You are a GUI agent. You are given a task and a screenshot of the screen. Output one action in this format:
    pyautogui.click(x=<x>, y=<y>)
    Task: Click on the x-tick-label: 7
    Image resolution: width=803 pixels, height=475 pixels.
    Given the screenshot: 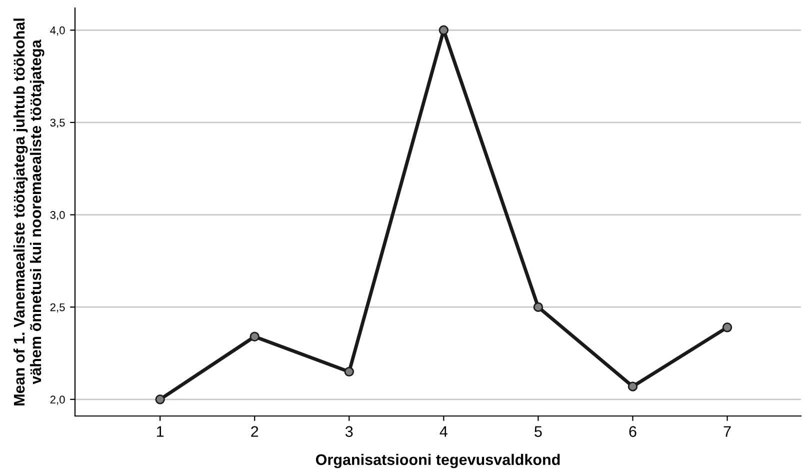 What is the action you would take?
    pyautogui.click(x=727, y=431)
    